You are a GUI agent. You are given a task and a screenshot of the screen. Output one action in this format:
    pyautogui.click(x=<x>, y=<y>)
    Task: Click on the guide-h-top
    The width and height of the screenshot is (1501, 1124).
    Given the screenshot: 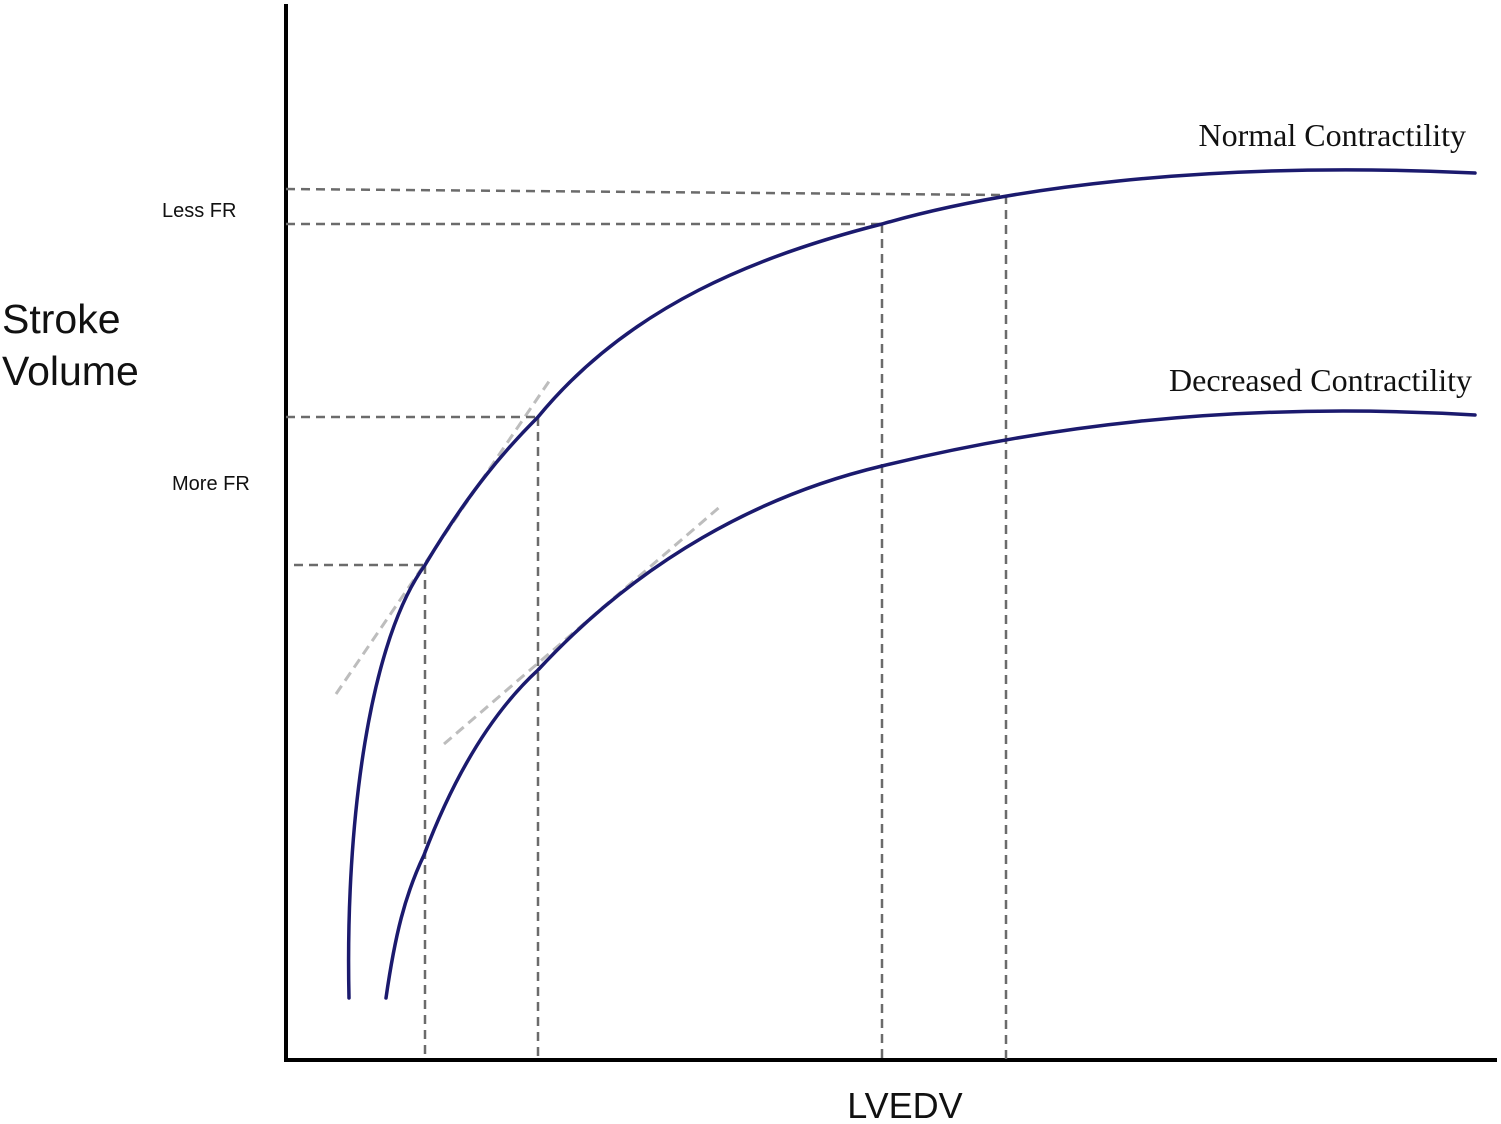 What is the action you would take?
    pyautogui.click(x=646, y=192)
    